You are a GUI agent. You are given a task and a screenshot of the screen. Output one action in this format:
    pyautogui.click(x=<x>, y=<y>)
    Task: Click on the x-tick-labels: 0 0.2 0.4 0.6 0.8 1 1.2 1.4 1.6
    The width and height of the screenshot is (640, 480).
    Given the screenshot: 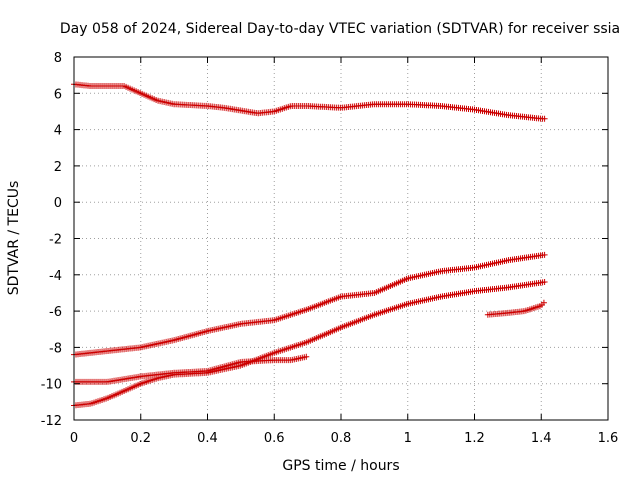 What is the action you would take?
    pyautogui.click(x=344, y=438)
    